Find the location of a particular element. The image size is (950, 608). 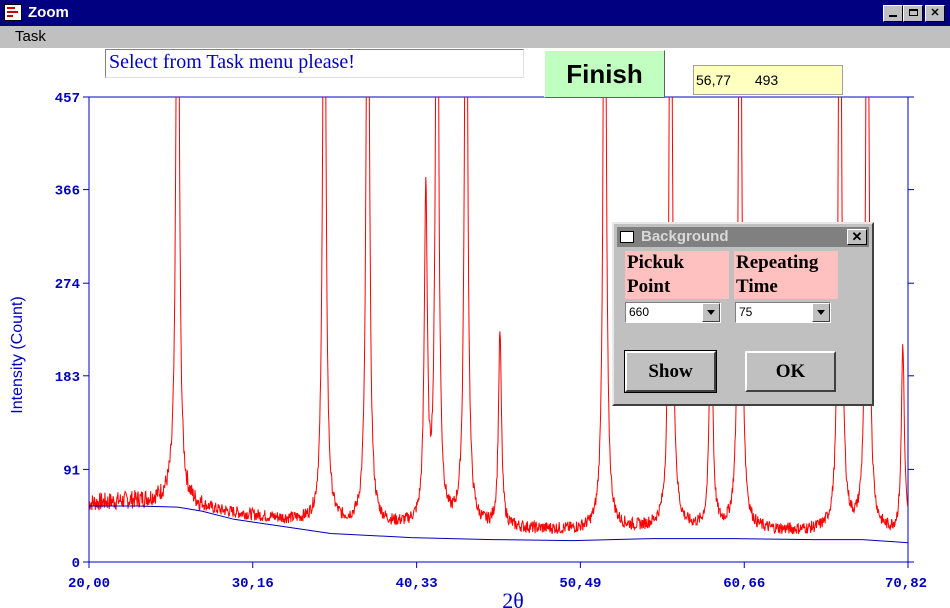

y-axis-label: Intensity (Count) is located at coordinates (17, 354).